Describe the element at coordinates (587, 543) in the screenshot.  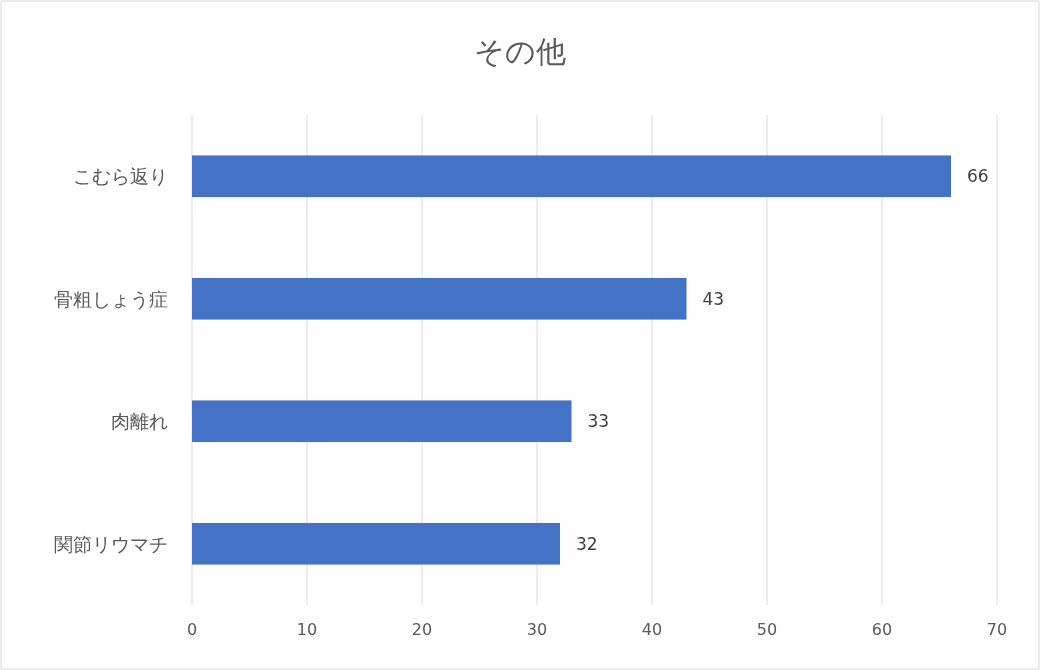
I see `data-label: 32` at that location.